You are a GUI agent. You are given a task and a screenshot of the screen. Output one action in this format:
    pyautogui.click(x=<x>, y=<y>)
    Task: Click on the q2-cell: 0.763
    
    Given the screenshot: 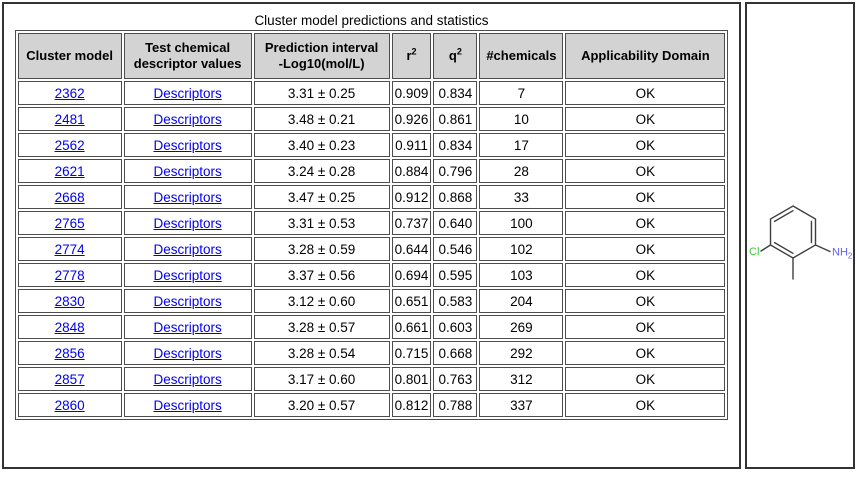 What is the action you would take?
    pyautogui.click(x=455, y=379)
    